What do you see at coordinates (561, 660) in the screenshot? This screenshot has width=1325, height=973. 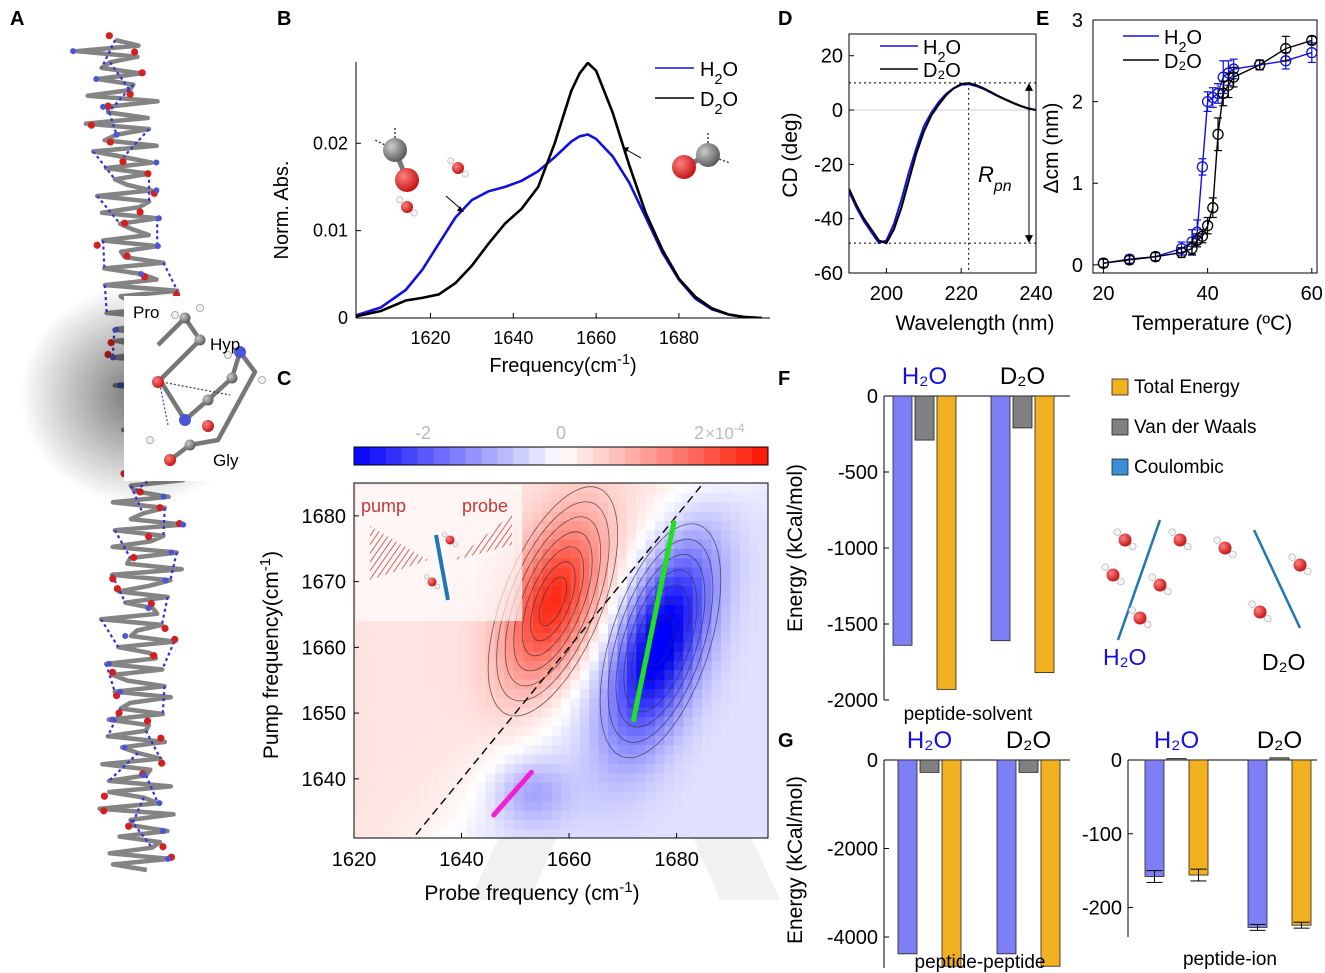 I see `plot-frame` at bounding box center [561, 660].